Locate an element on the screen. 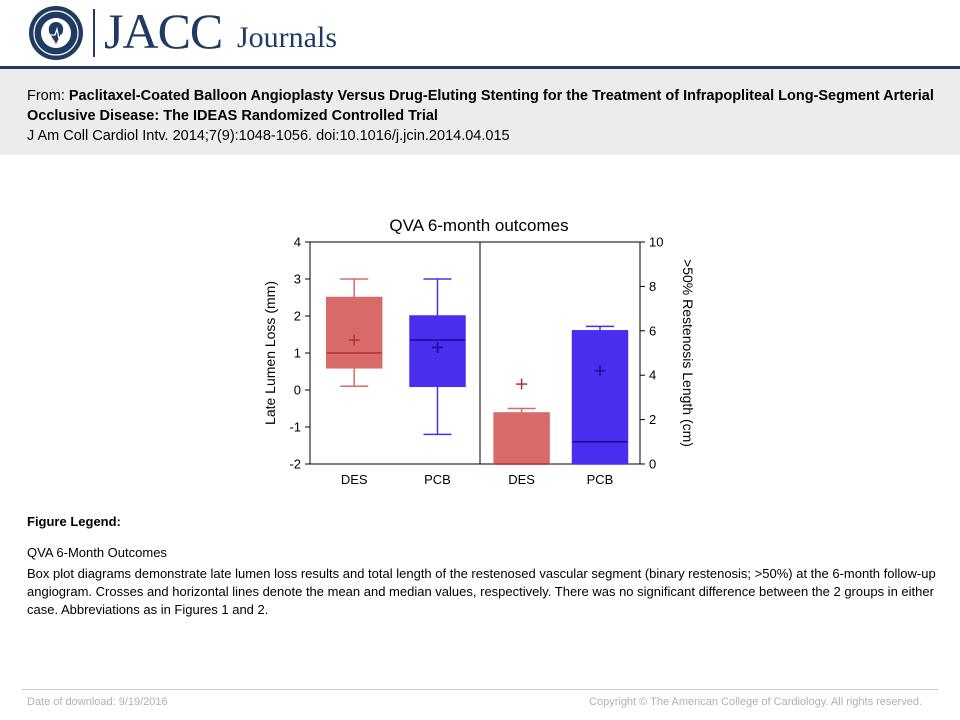 The height and width of the screenshot is (720, 960). y-tick-label-left: 0 is located at coordinates (297, 390).